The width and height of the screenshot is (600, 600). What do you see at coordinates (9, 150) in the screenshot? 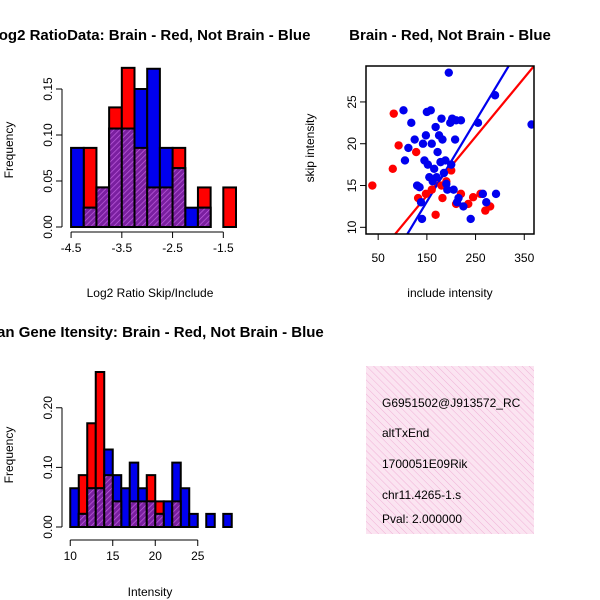
I see `ratio-histogram-ylabel: Frequency` at bounding box center [9, 150].